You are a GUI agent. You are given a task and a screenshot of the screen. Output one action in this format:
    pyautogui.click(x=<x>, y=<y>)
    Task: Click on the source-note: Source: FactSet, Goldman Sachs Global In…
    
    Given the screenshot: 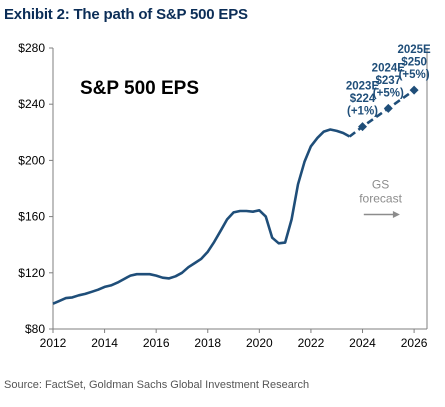 What is the action you would take?
    pyautogui.click(x=157, y=385)
    